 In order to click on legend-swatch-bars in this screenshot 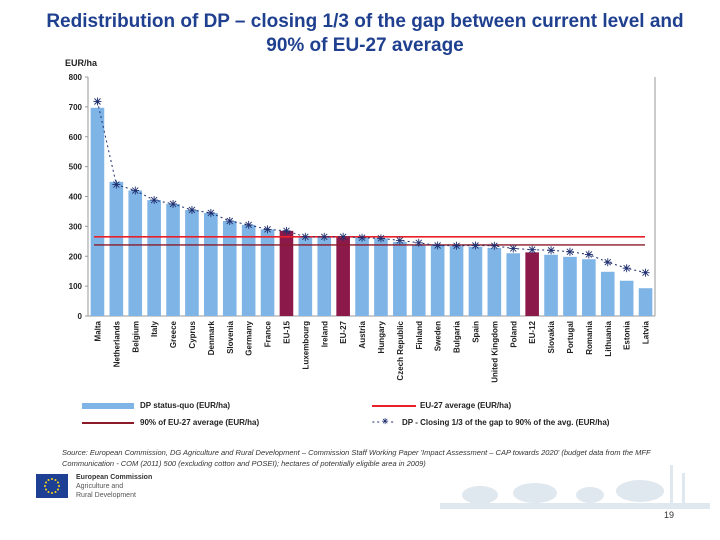, I will do `click(108, 406)`.